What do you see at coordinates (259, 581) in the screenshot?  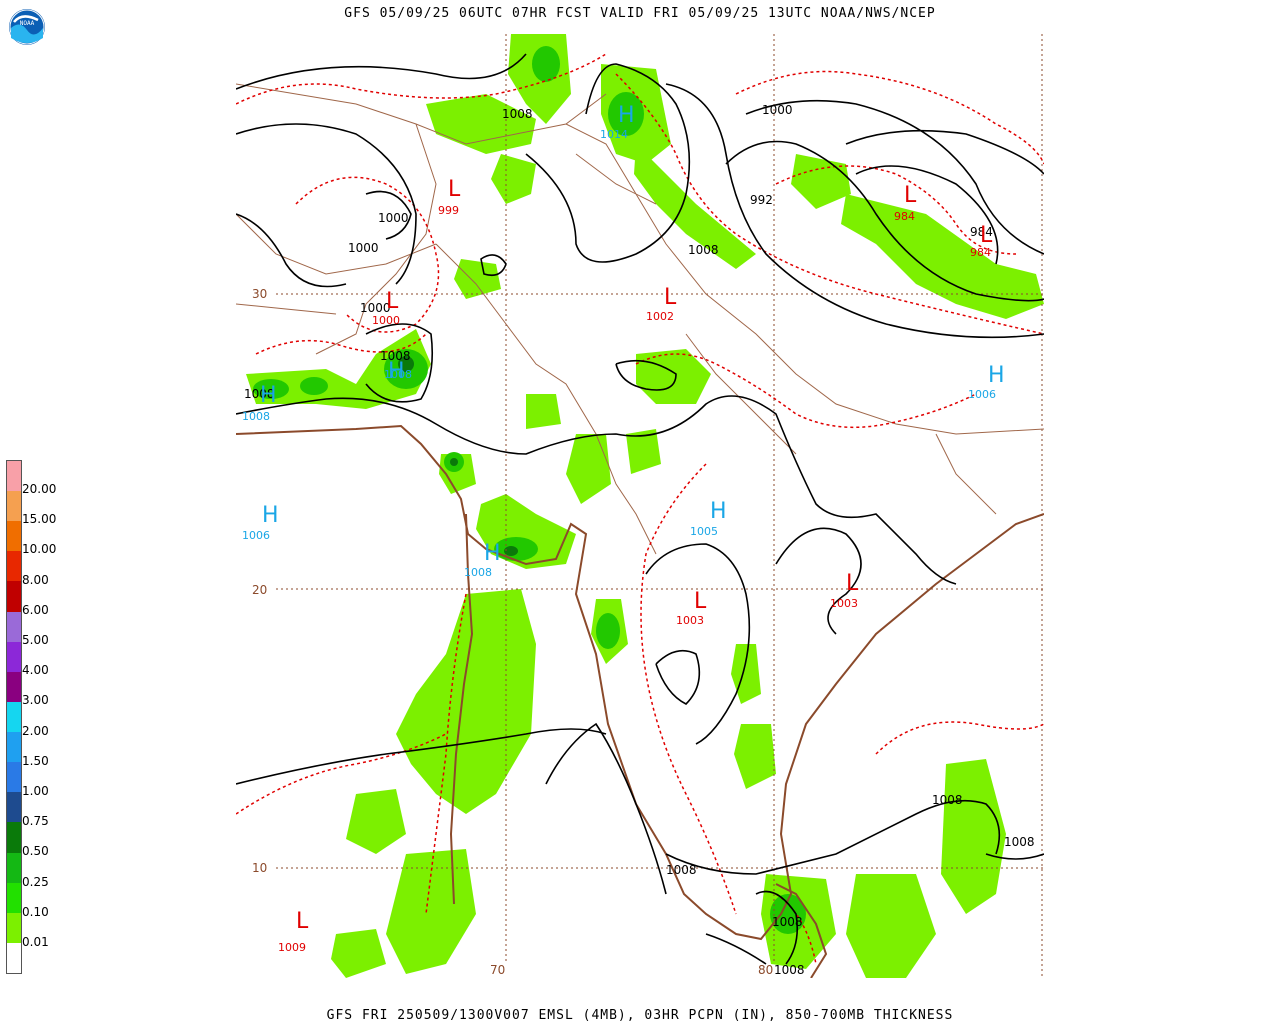 I see `lat-labels: 30 20 10` at bounding box center [259, 581].